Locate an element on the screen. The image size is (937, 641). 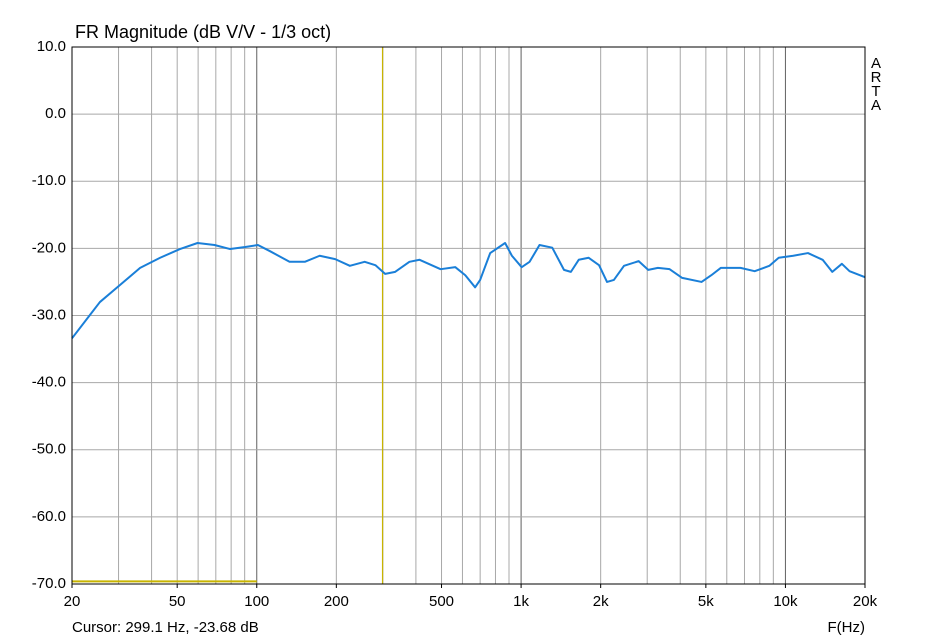
y-tick-label: 0.0 is located at coordinates (55, 113).